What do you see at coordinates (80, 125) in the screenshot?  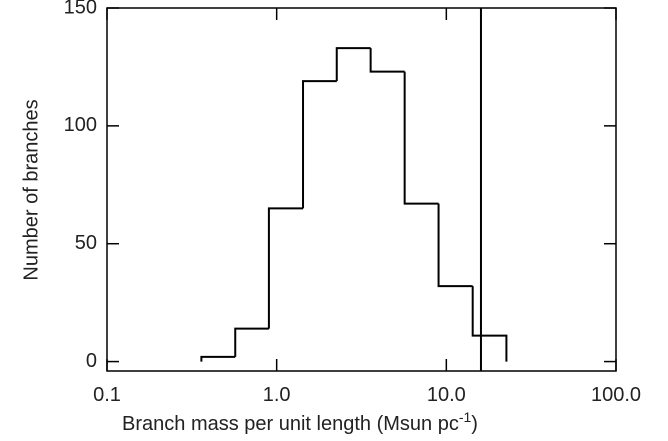 I see `y-tick-label: 100` at bounding box center [80, 125].